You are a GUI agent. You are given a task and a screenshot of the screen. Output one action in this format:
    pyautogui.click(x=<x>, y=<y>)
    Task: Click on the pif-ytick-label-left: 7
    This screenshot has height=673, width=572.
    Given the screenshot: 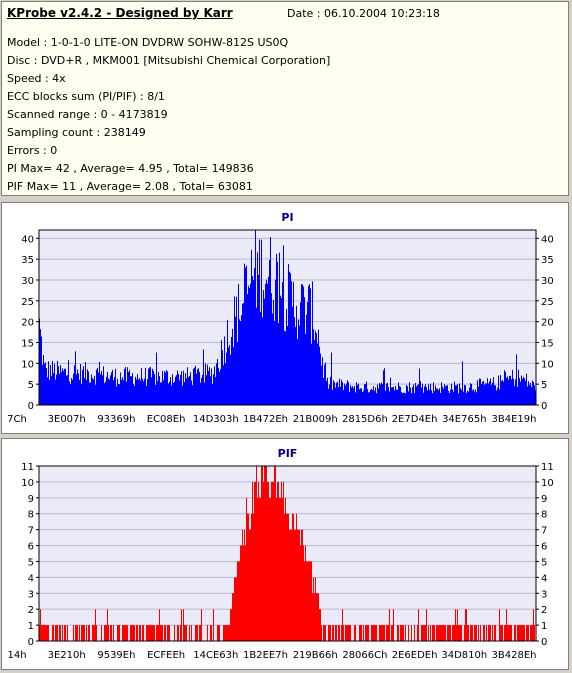 What is the action you would take?
    pyautogui.click(x=31, y=531)
    